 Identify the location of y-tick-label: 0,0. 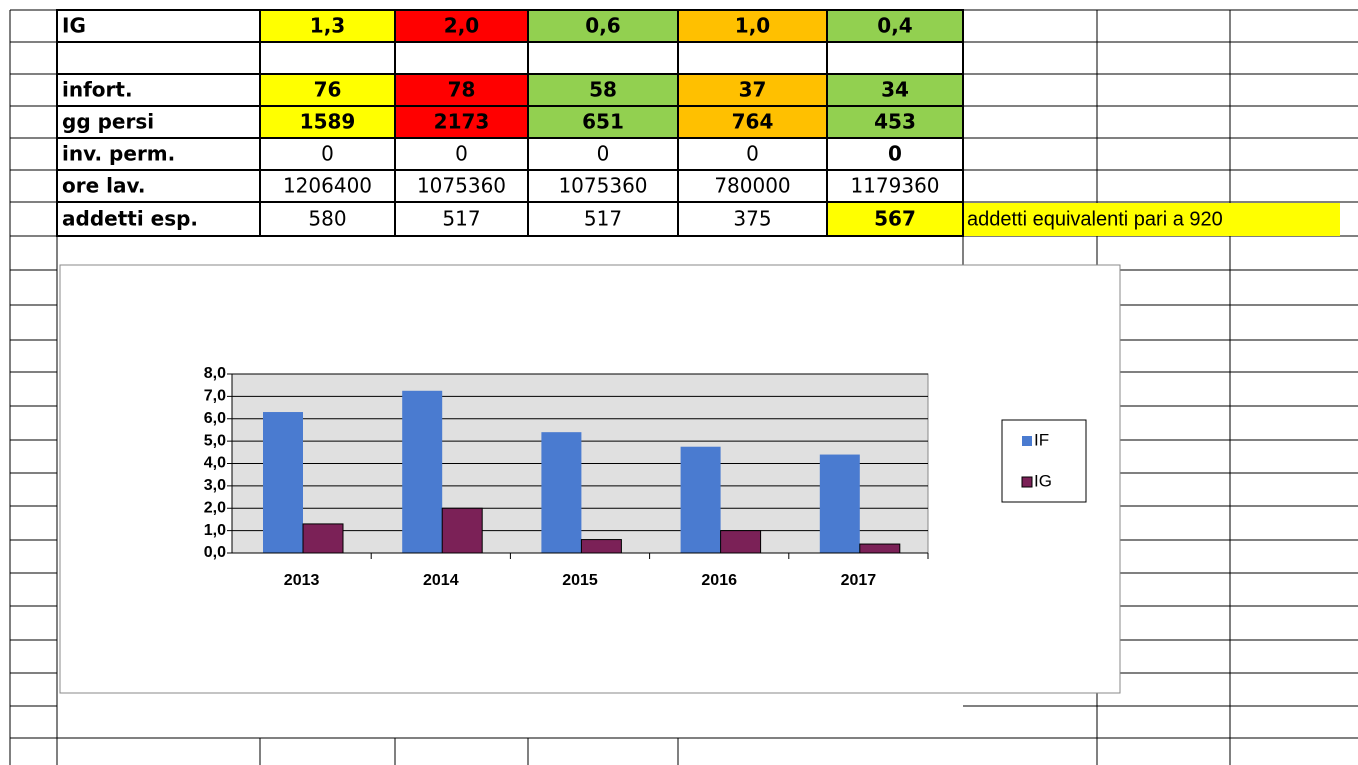
(215, 552).